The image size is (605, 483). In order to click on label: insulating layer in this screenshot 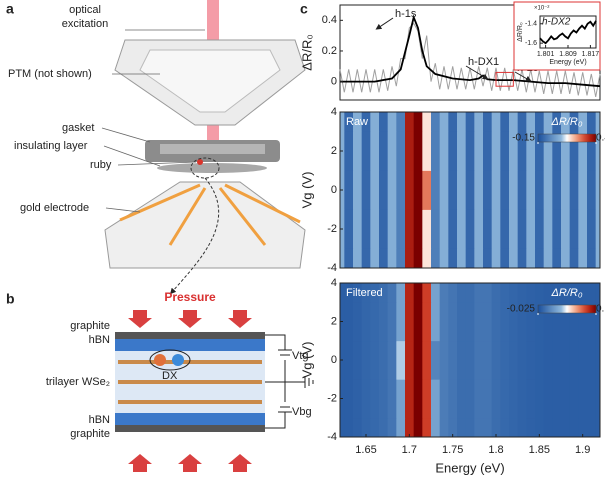, I will do `click(51, 146)`.